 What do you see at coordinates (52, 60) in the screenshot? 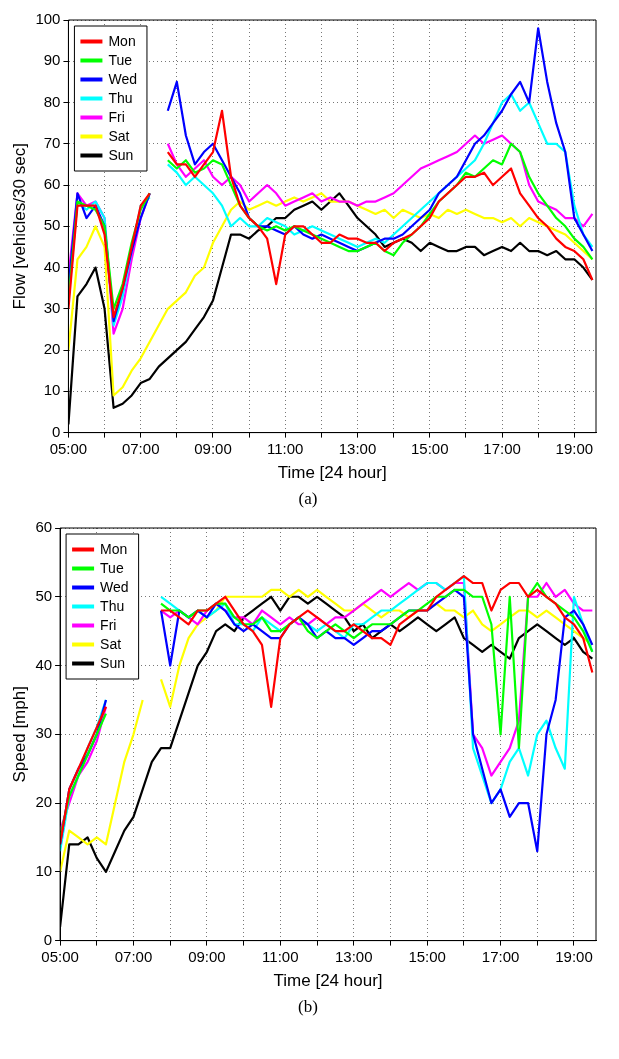
I see `y-tick-label: 90` at bounding box center [52, 60].